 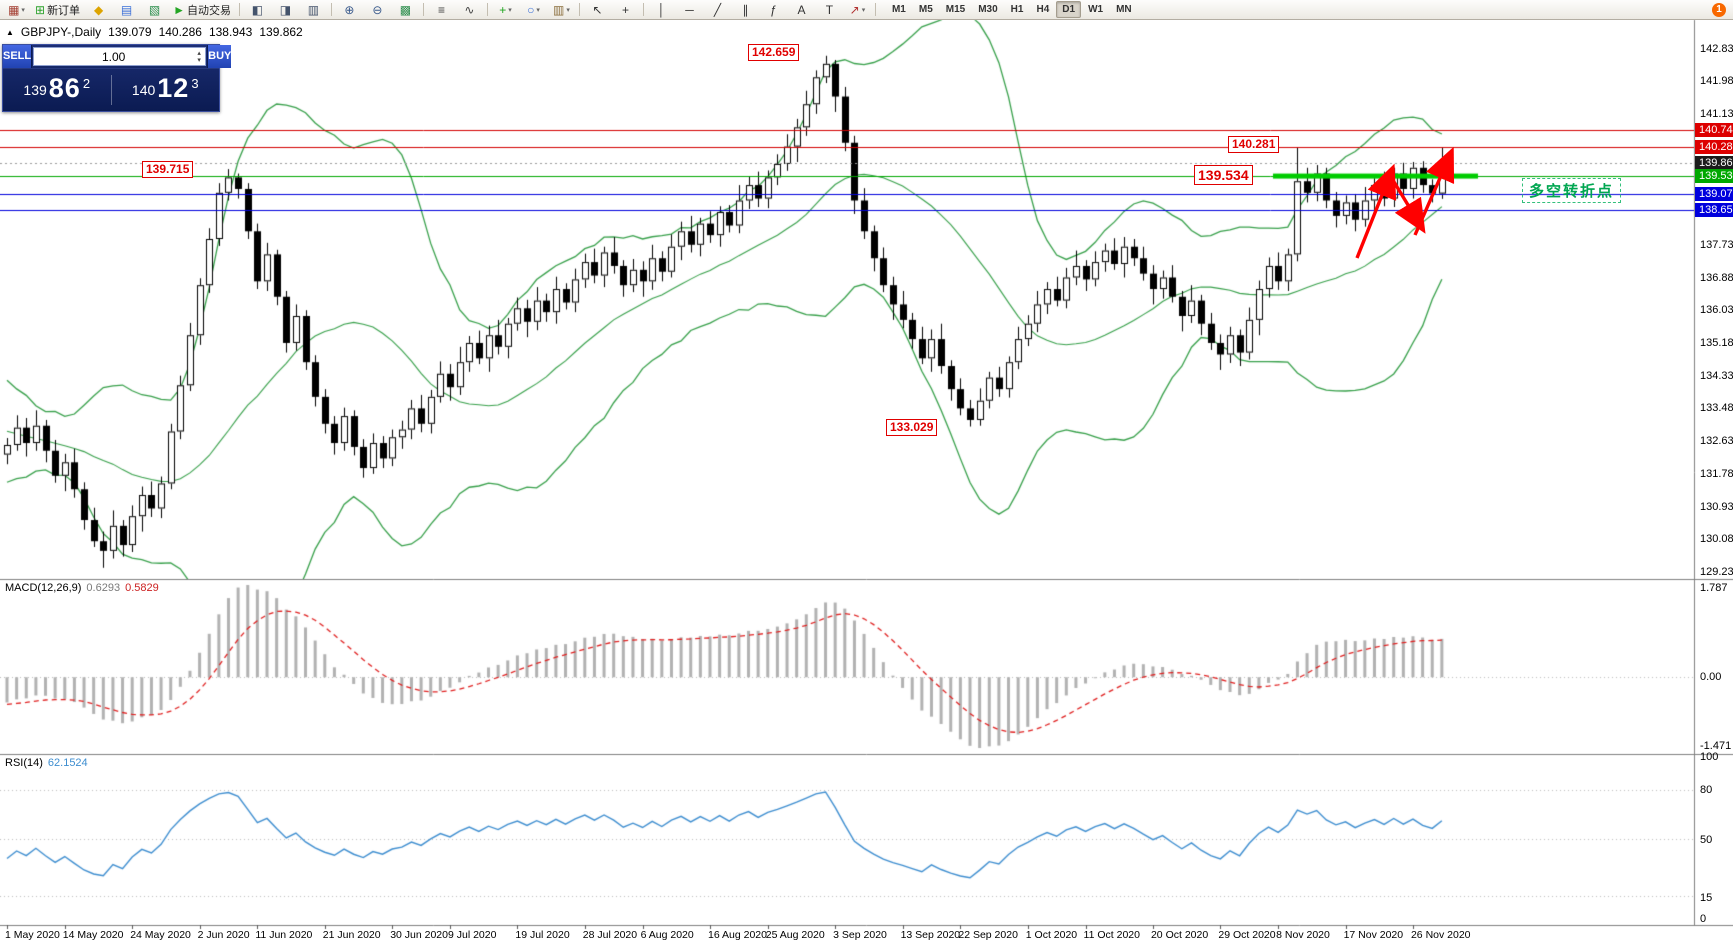 What do you see at coordinates (1714, 209) in the screenshot?
I see `price-axis-tag: 138.659` at bounding box center [1714, 209].